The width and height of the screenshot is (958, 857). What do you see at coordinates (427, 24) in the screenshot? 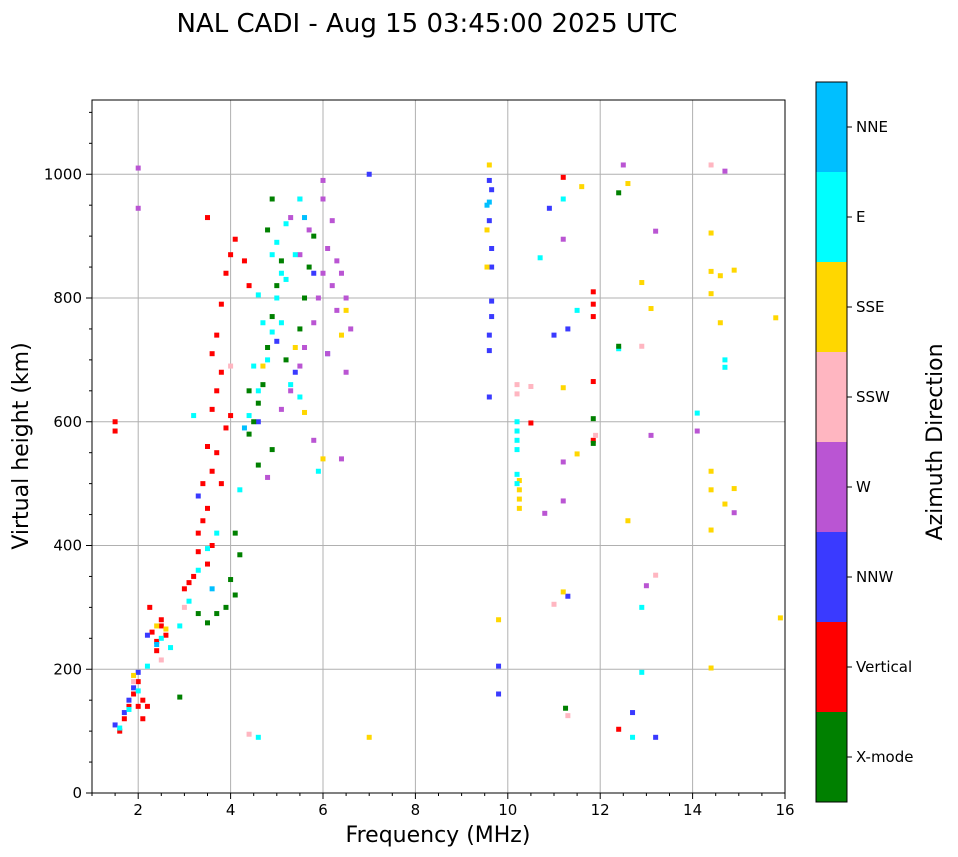
I see `chart-title: NAL CADI - Aug 15 03:45:00 2025 UTC` at bounding box center [427, 24].